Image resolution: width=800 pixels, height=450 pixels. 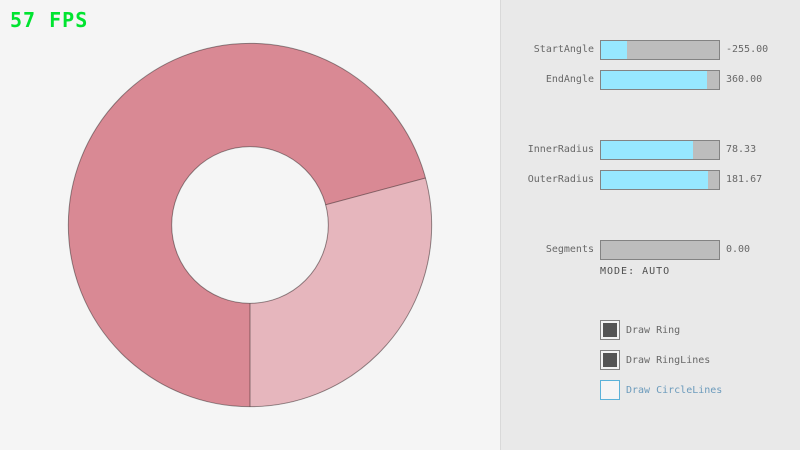 I want to click on slider-row-innerradius: InnerRadius 78.33, so click(x=650, y=150).